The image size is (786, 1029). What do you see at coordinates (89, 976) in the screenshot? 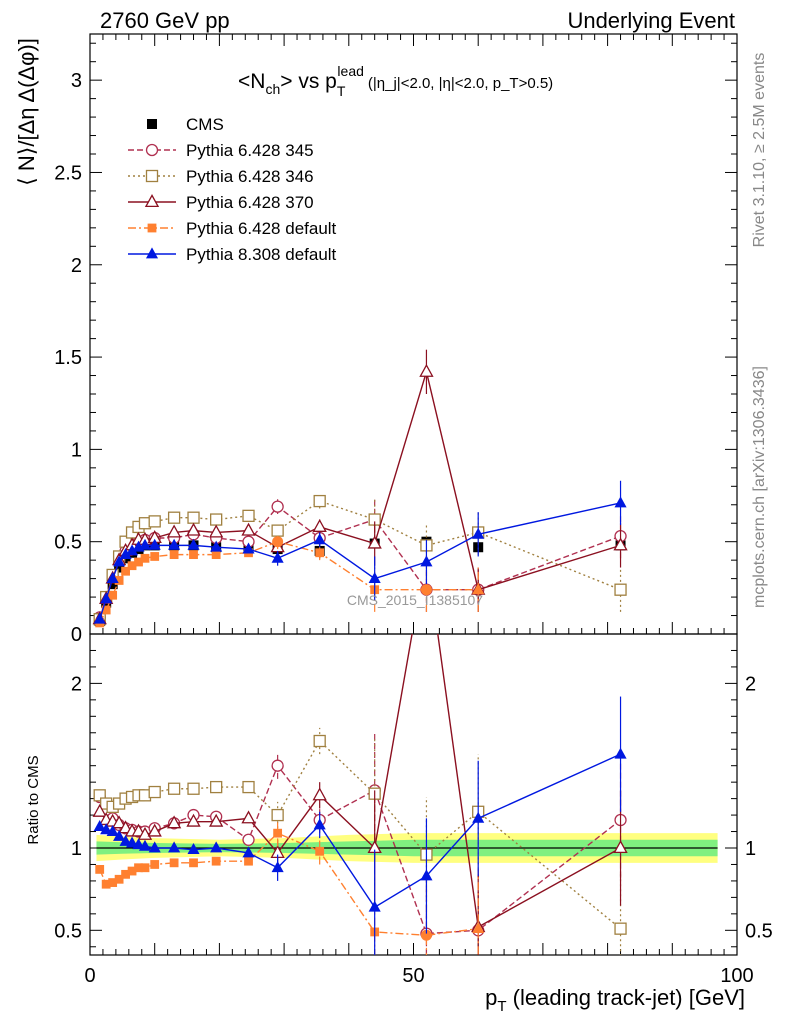
I see `x-tick-label: 0` at bounding box center [89, 976].